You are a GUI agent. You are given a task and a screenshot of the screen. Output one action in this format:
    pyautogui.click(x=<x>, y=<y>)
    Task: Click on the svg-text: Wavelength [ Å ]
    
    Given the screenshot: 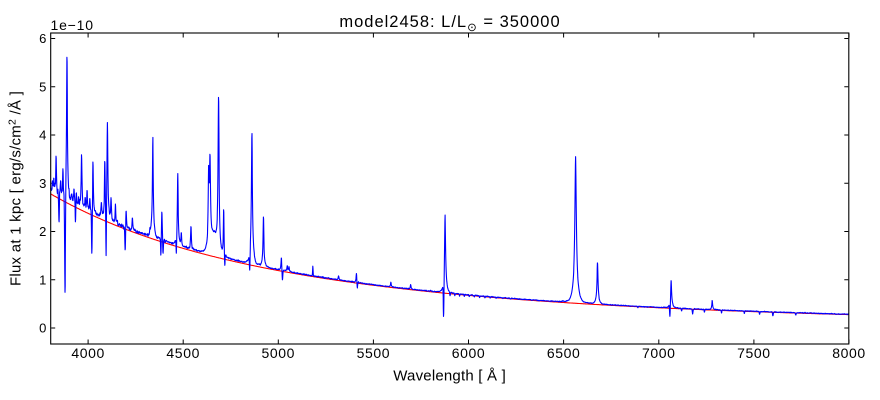 What is the action you would take?
    pyautogui.click(x=449, y=376)
    